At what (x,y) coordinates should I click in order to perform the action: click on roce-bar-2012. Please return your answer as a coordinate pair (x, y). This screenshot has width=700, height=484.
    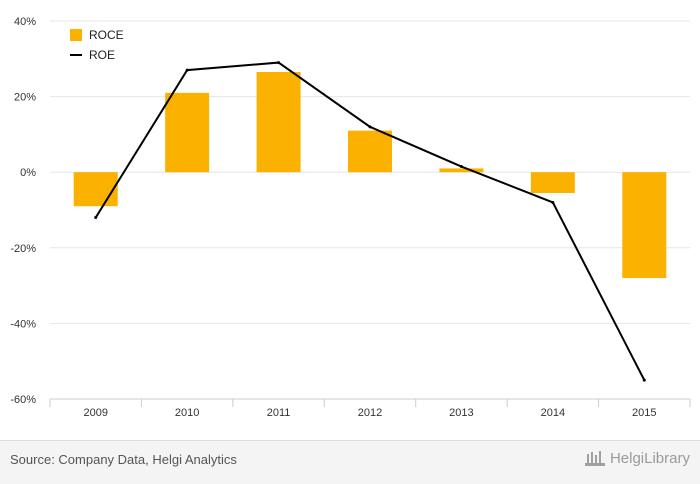
    Looking at the image, I should click on (370, 151).